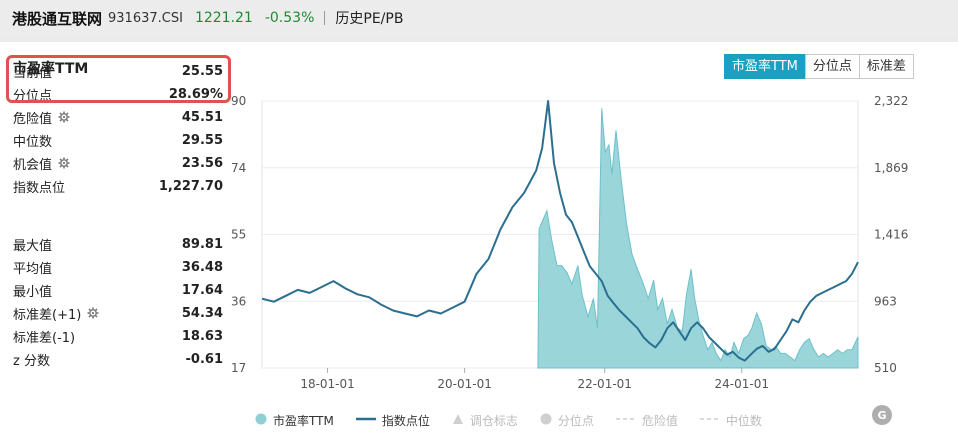 This screenshot has height=434, width=958. I want to click on legend-label: 市盈率TTM, so click(303, 421).